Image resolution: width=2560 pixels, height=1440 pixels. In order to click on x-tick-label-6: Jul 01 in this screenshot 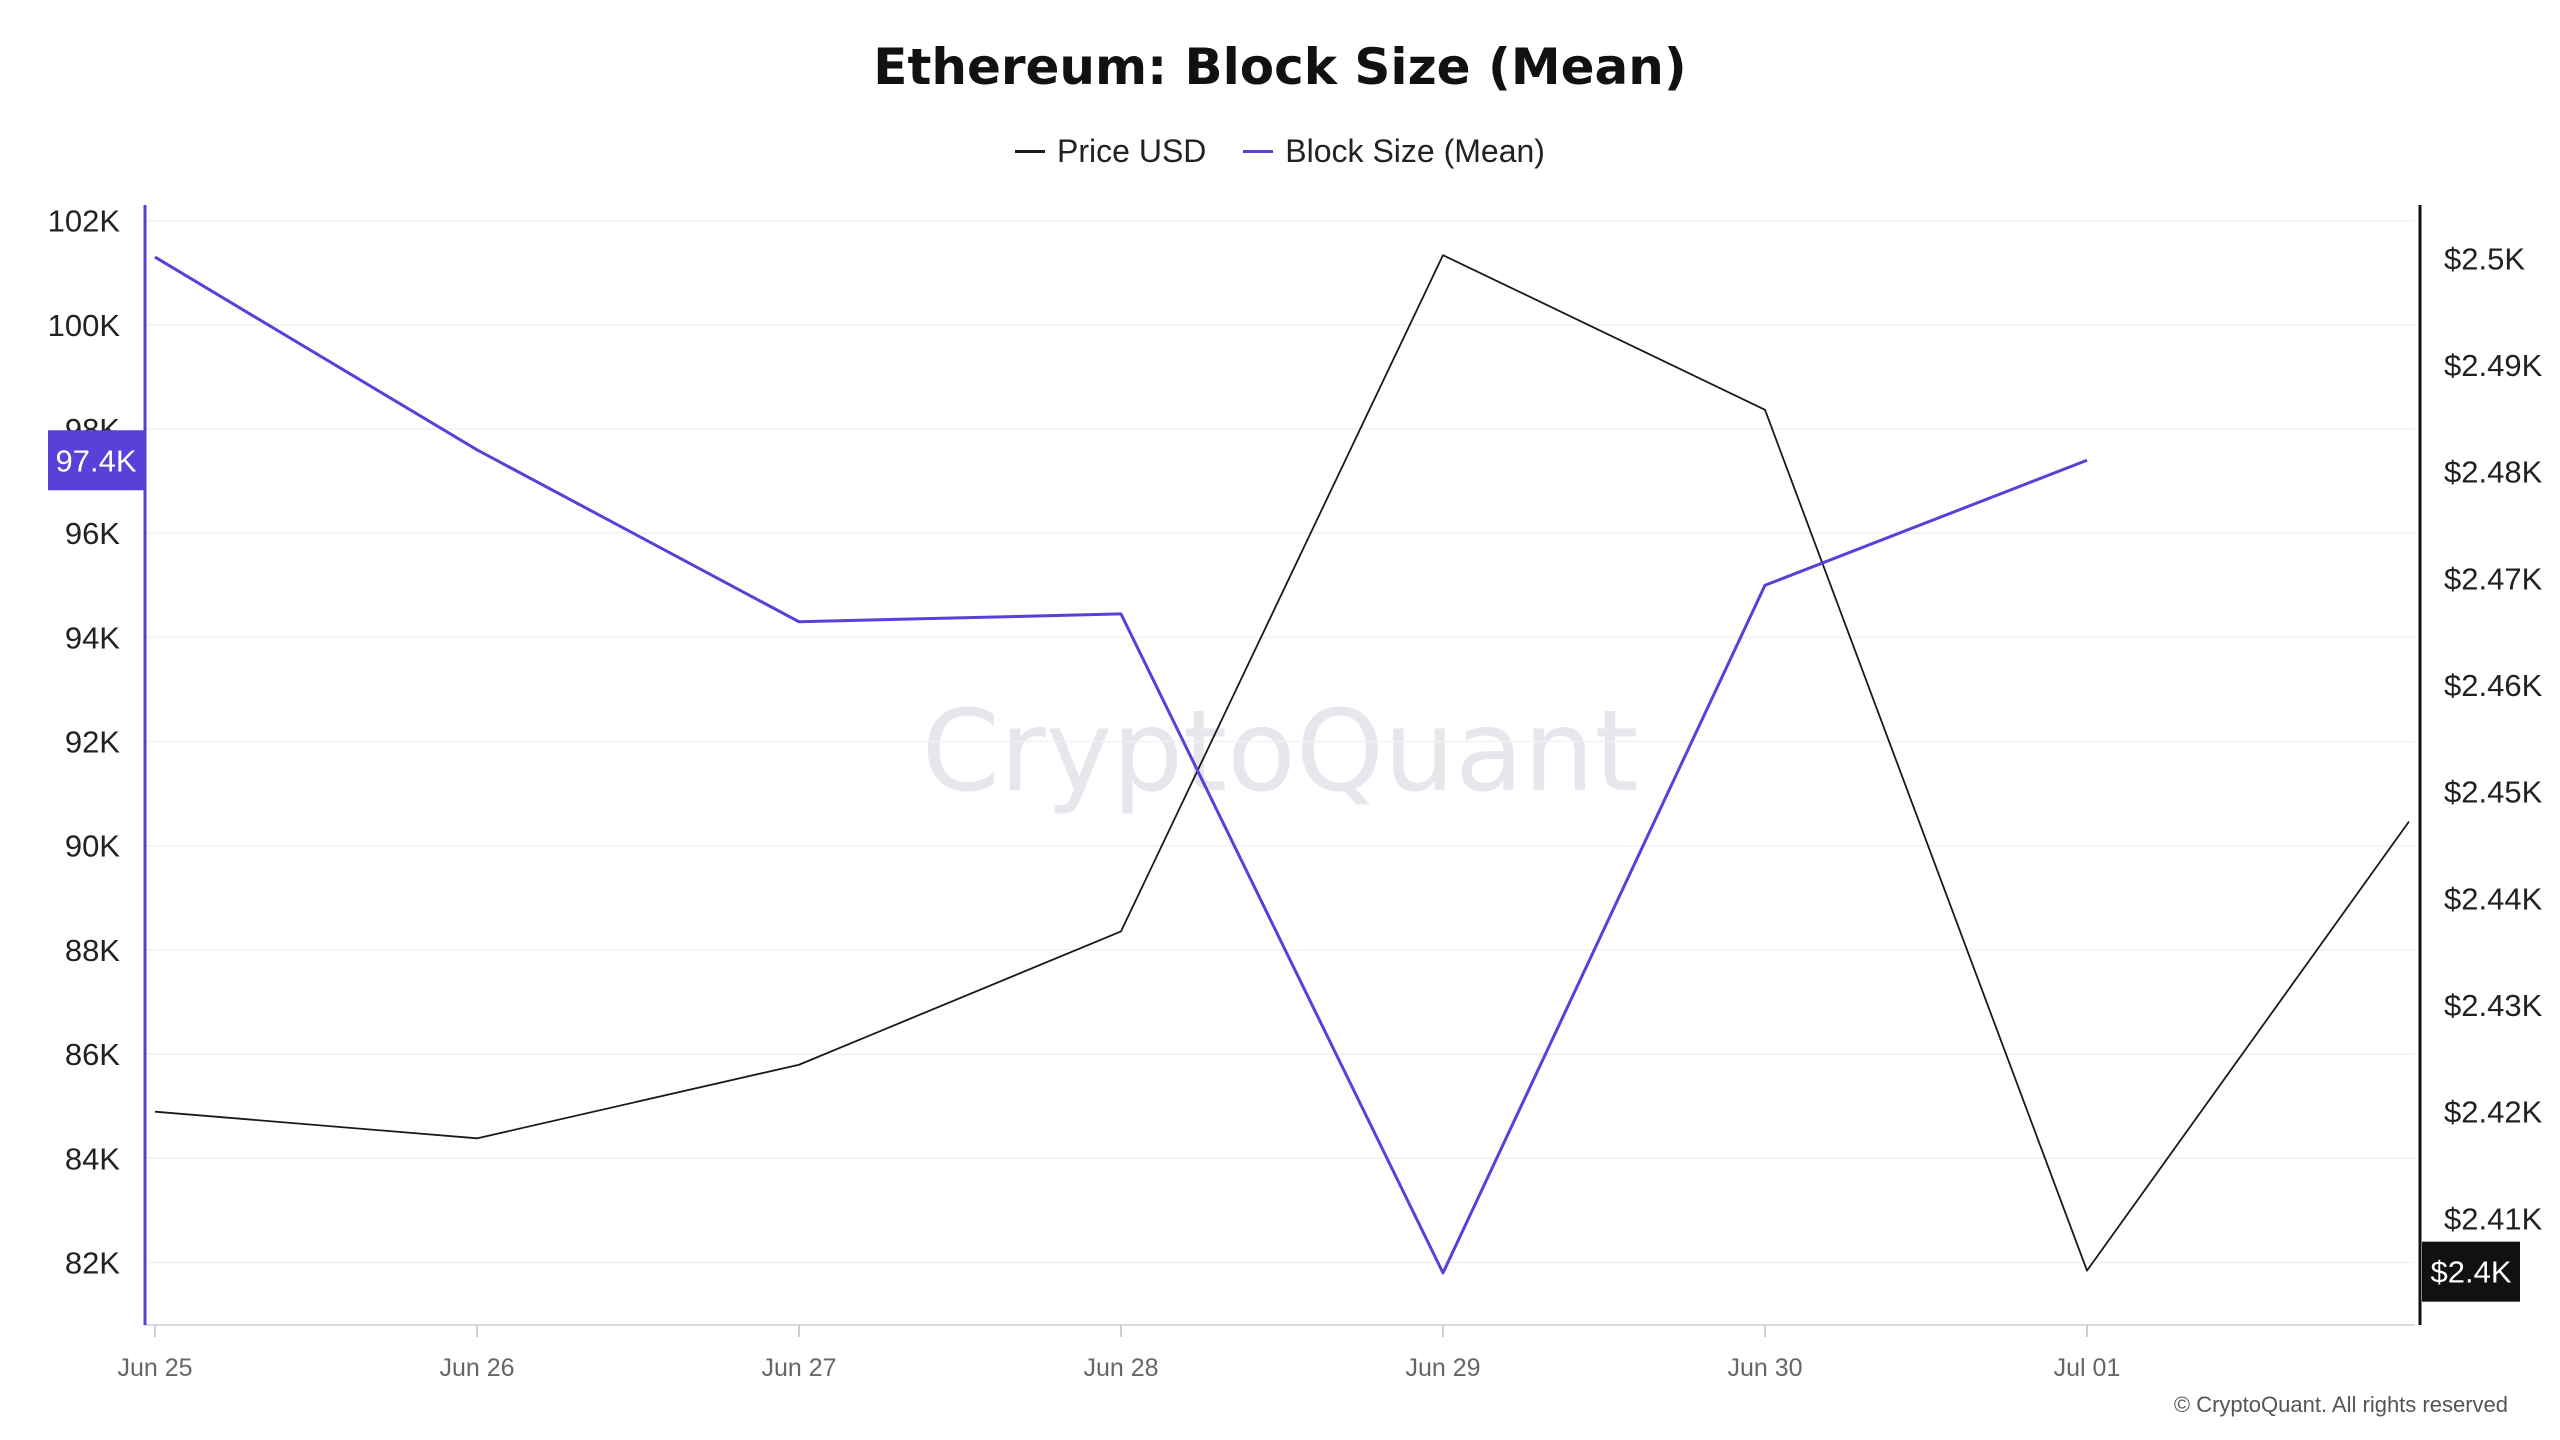, I will do `click(2087, 1368)`.